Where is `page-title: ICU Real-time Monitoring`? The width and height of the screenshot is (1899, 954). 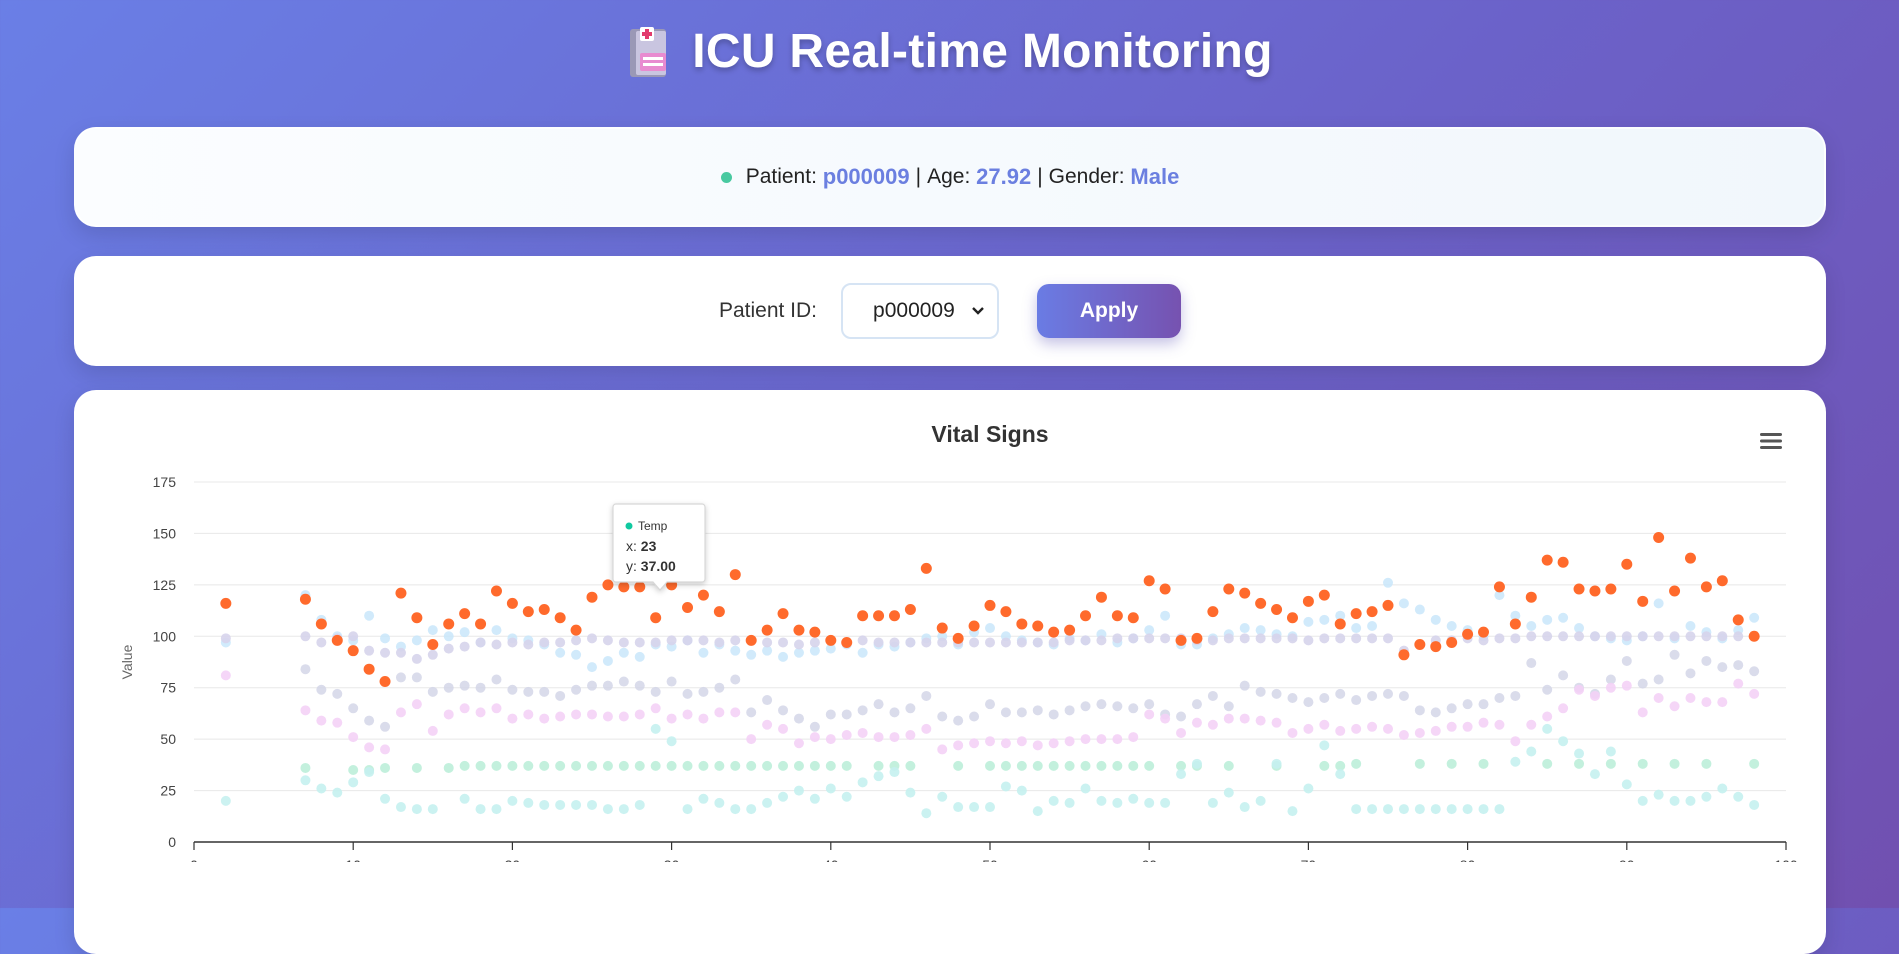 page-title: ICU Real-time Monitoring is located at coordinates (949, 51).